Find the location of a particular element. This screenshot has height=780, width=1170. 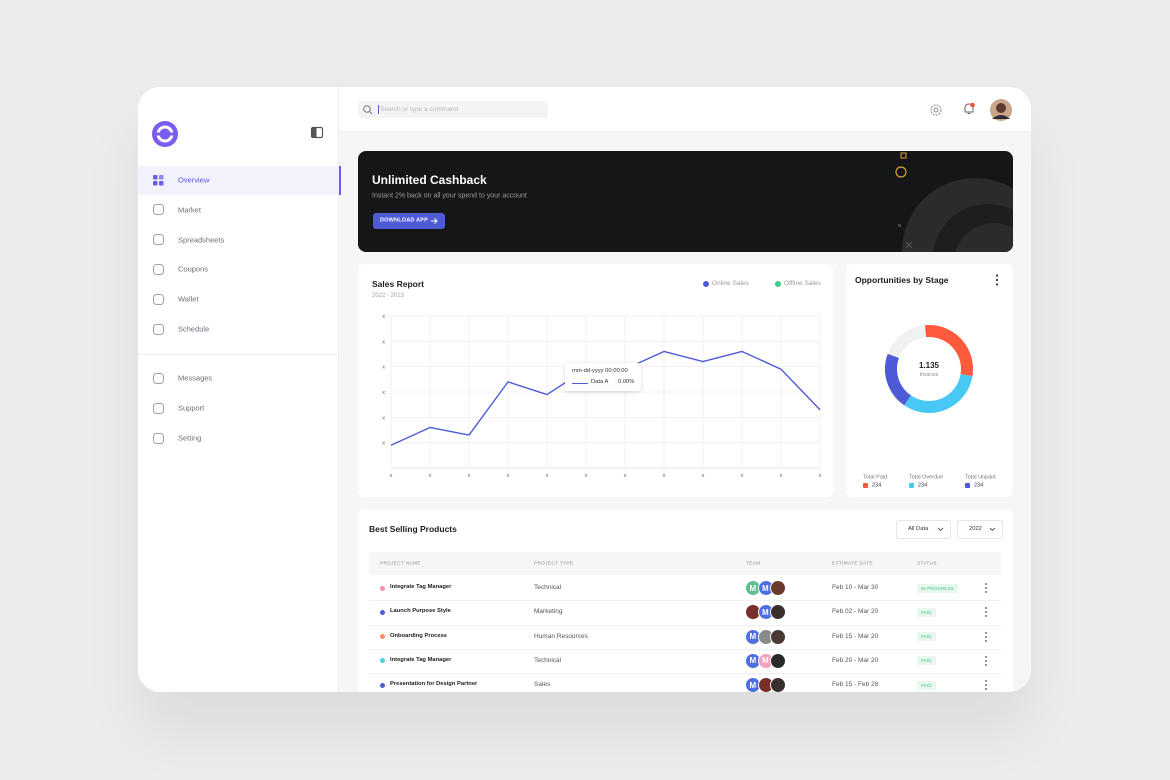

nav-item: Wallet is located at coordinates (188, 299).